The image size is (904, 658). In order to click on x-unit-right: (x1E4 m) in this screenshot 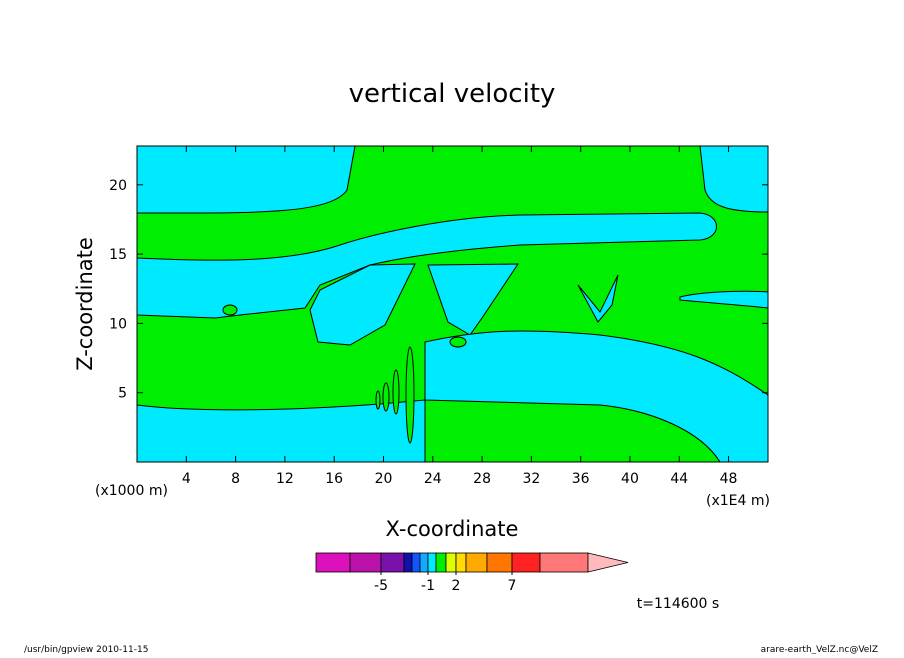, I will do `click(738, 501)`.